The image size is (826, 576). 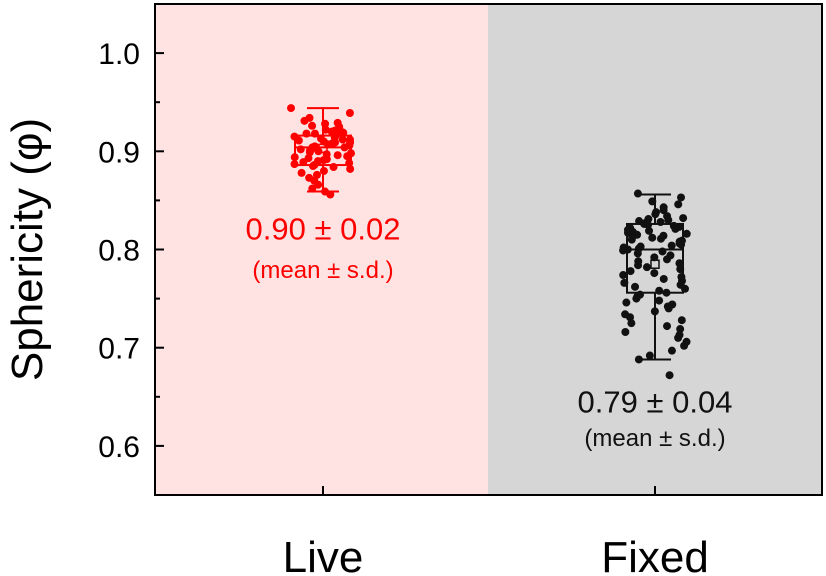 What do you see at coordinates (323, 554) in the screenshot?
I see `x-tick-label-live: Live` at bounding box center [323, 554].